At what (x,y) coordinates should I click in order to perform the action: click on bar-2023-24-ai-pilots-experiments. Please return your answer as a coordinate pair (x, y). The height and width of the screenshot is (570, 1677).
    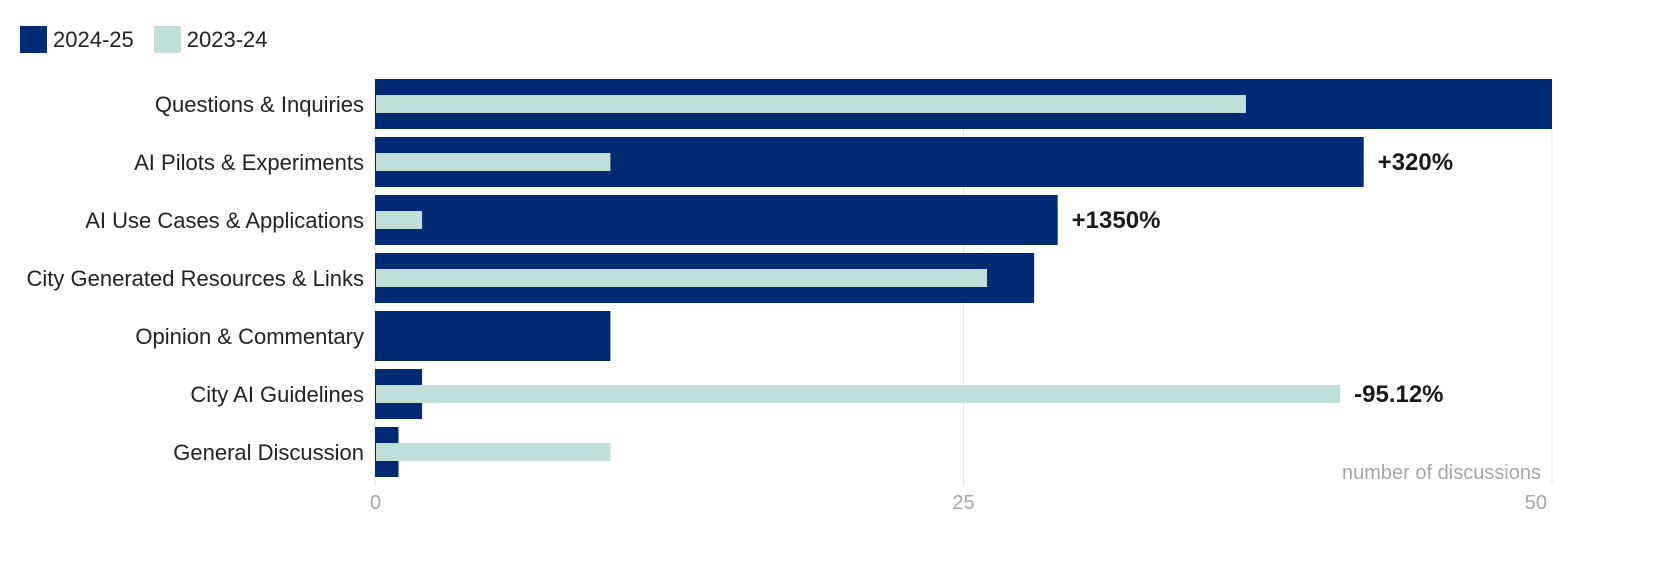
    Looking at the image, I should click on (493, 162).